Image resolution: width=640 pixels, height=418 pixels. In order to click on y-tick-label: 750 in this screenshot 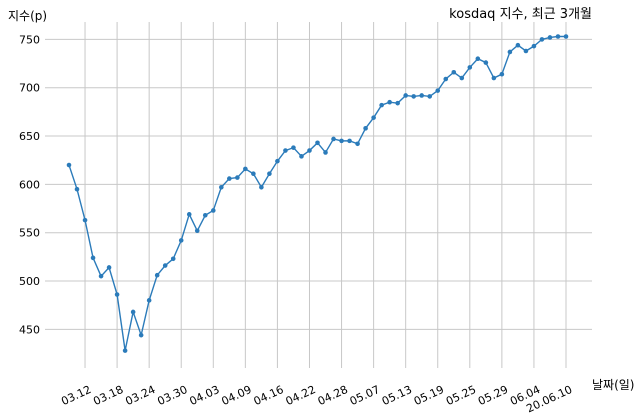, I will do `click(29, 39)`.